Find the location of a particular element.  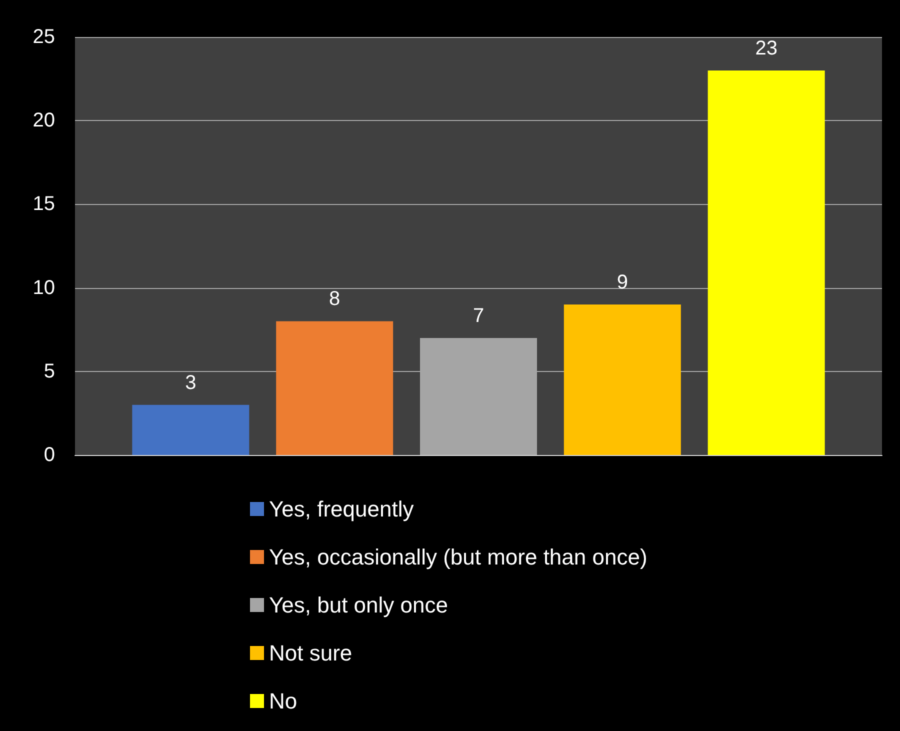

y-tick-label: 20 is located at coordinates (43, 121).